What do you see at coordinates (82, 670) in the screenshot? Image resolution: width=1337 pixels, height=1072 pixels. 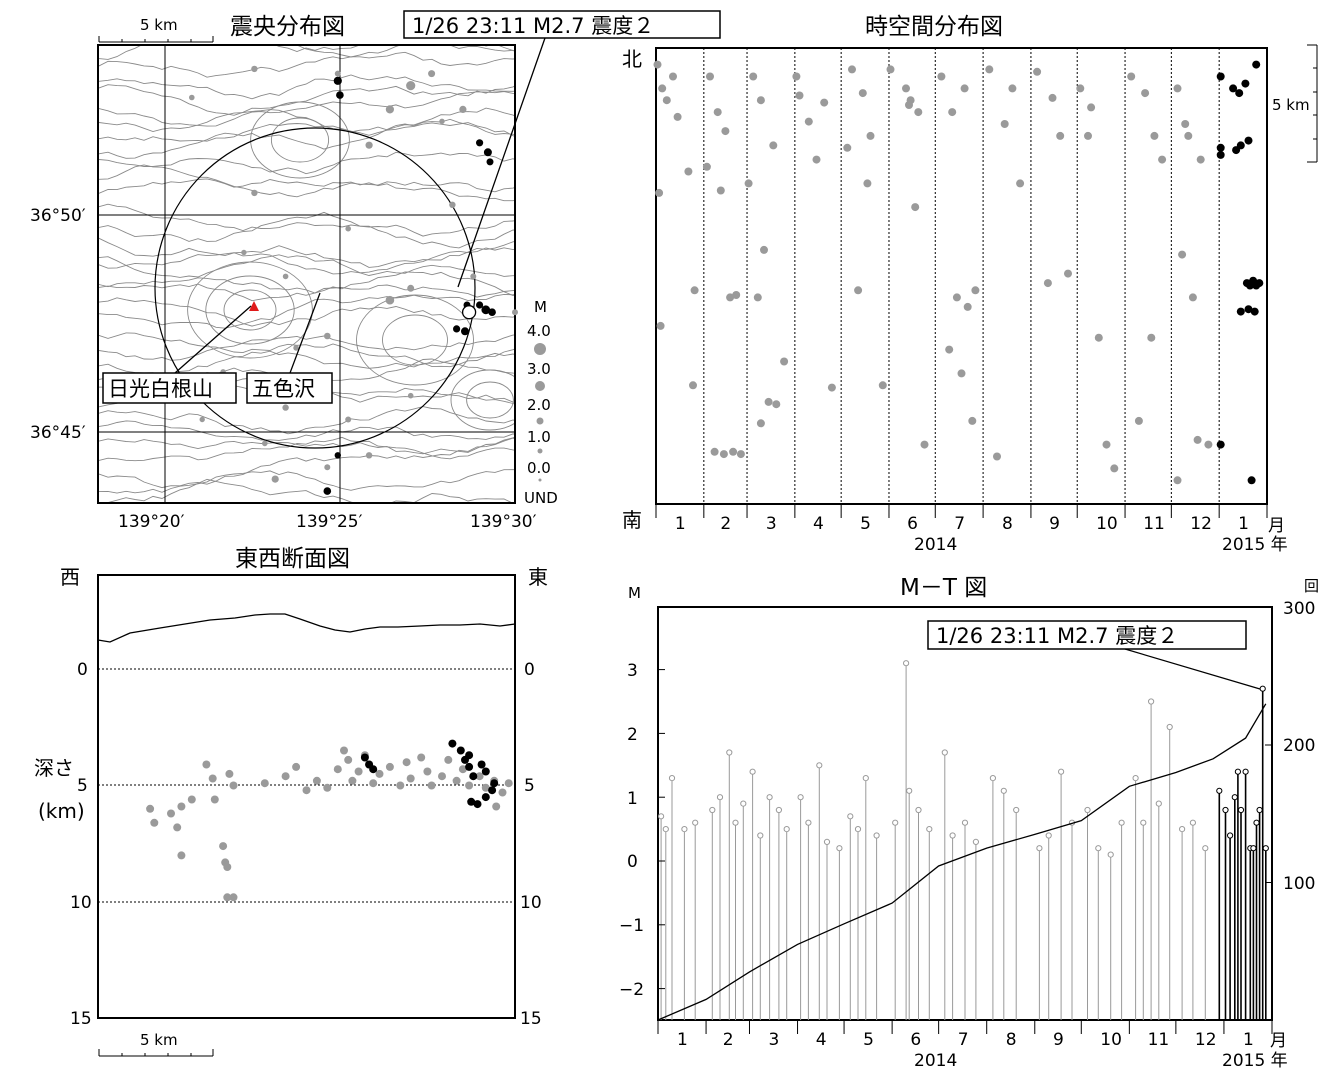 I see `ew-tick-left-0: 0` at bounding box center [82, 670].